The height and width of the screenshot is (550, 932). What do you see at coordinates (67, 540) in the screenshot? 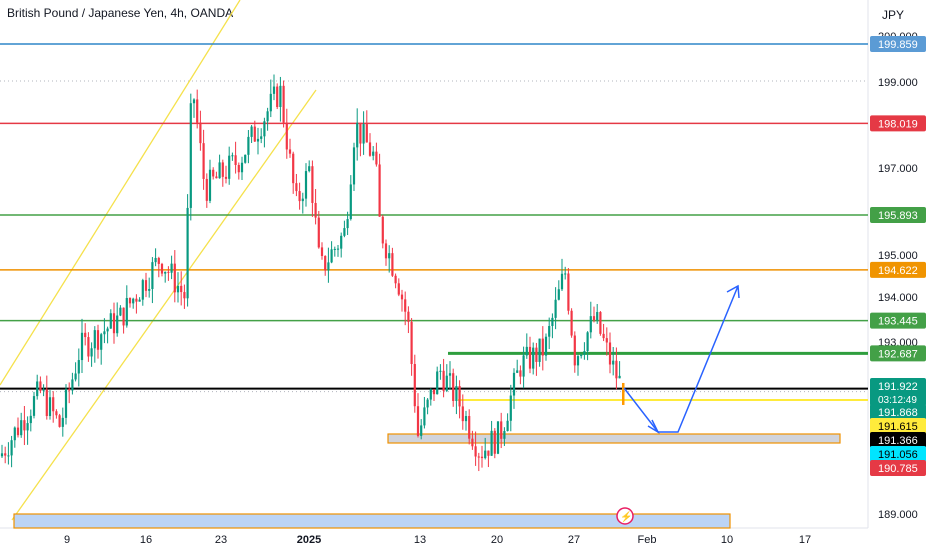
I see `x-tick-label: 9` at bounding box center [67, 540].